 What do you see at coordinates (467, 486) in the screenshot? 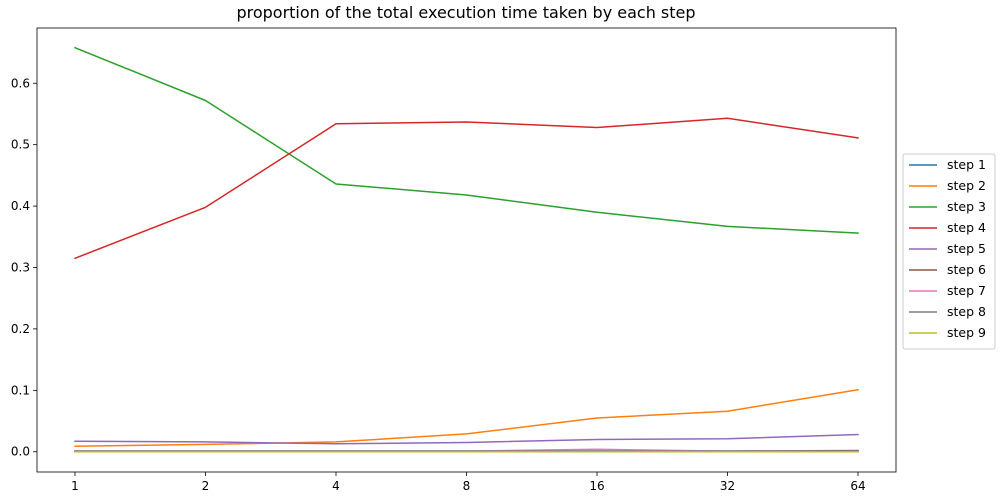
I see `x-tick-label: 8` at bounding box center [467, 486].